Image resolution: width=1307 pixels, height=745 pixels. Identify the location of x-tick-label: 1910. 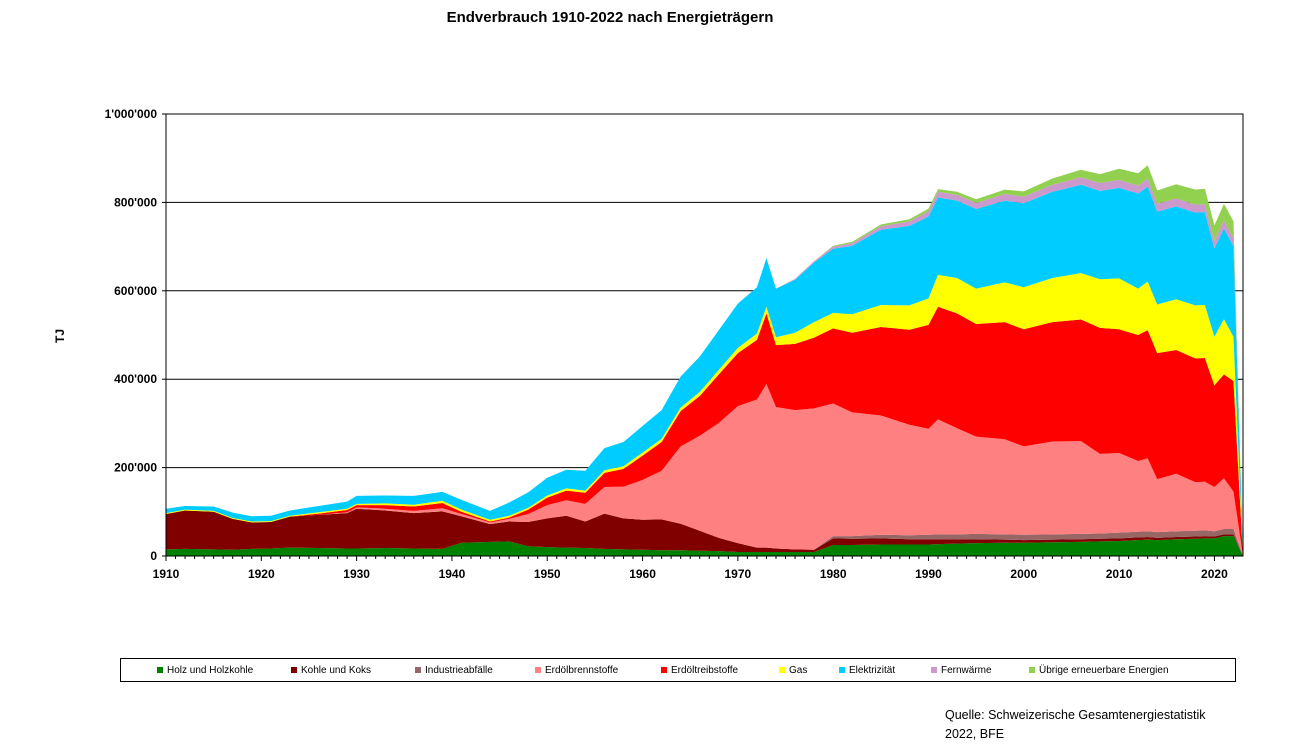
(166, 574).